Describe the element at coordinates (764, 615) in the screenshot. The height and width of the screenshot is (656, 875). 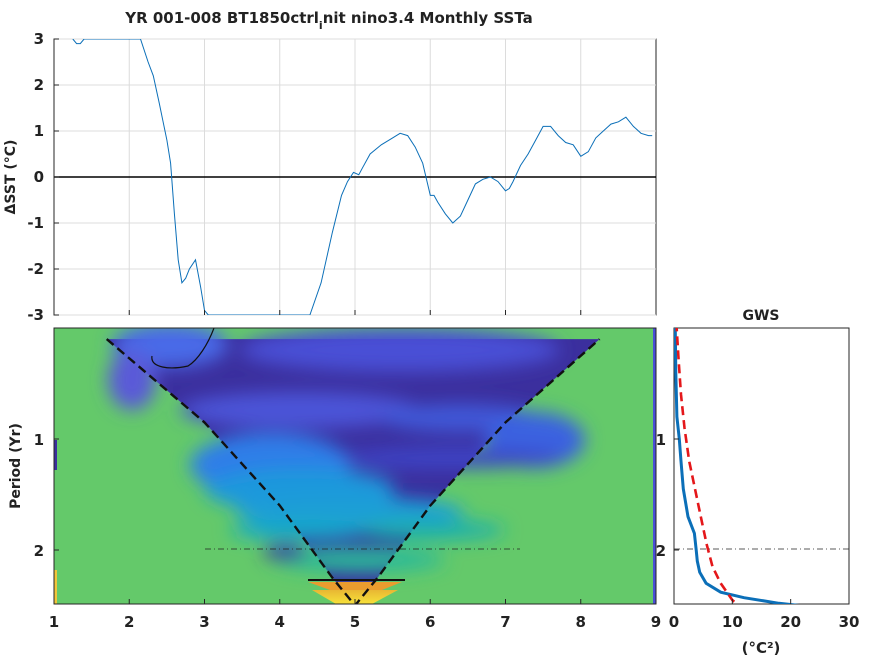
I see `gws-x-ticks: 0 10 20 30` at that location.